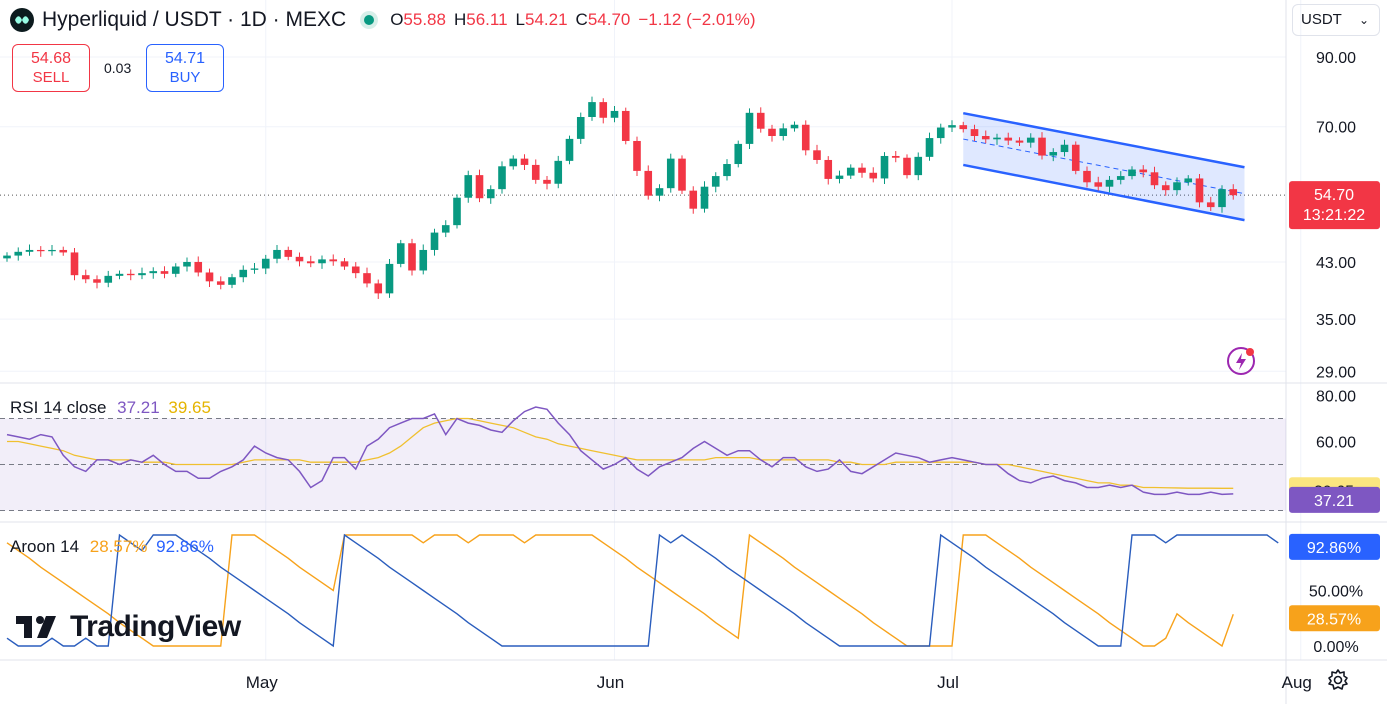 The image size is (1387, 704). What do you see at coordinates (262, 682) in the screenshot?
I see `time-tick-label: May` at bounding box center [262, 682].